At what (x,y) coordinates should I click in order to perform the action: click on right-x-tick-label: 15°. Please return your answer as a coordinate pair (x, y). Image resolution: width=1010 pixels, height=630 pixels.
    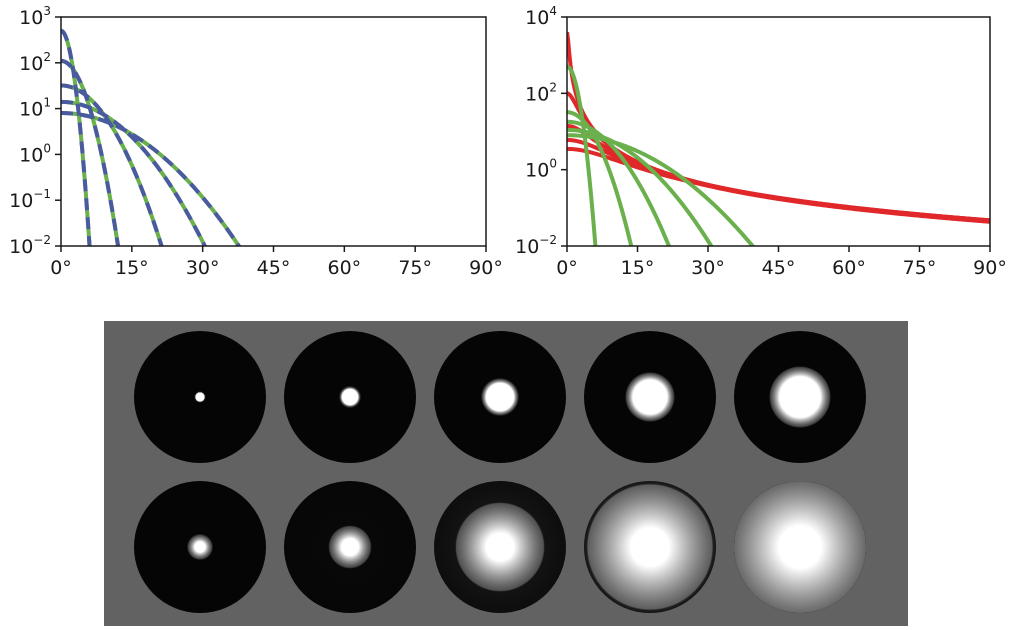
    Looking at the image, I should click on (638, 268).